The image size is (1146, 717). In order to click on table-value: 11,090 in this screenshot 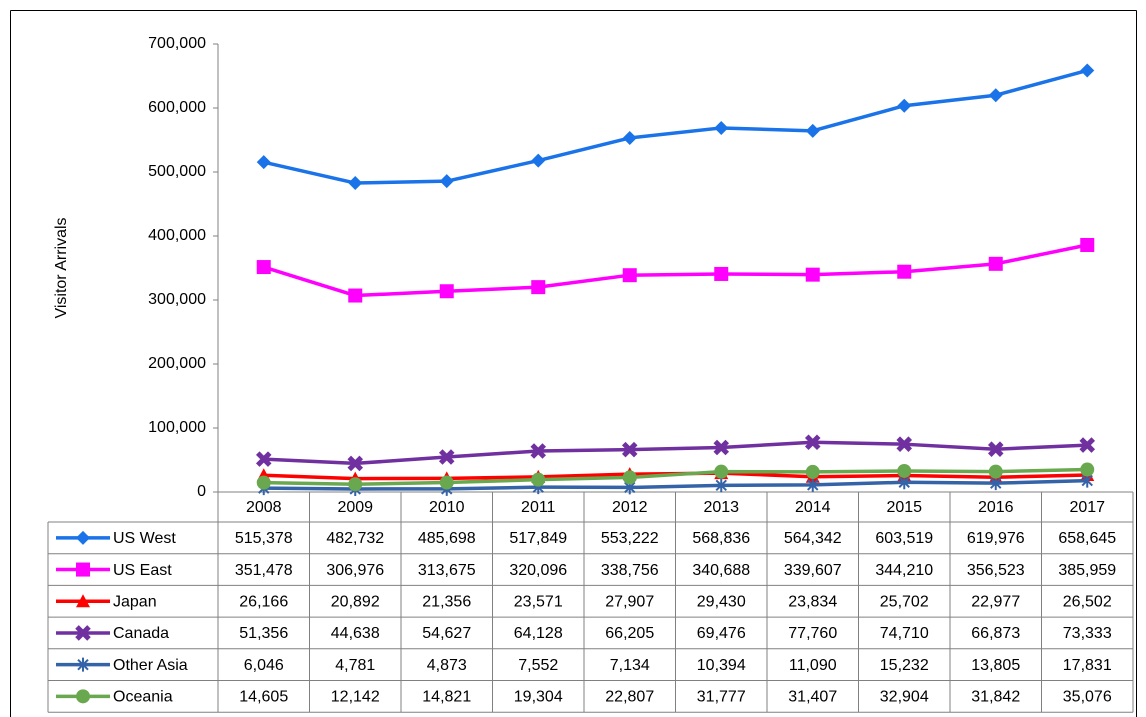, I will do `click(813, 665)`.